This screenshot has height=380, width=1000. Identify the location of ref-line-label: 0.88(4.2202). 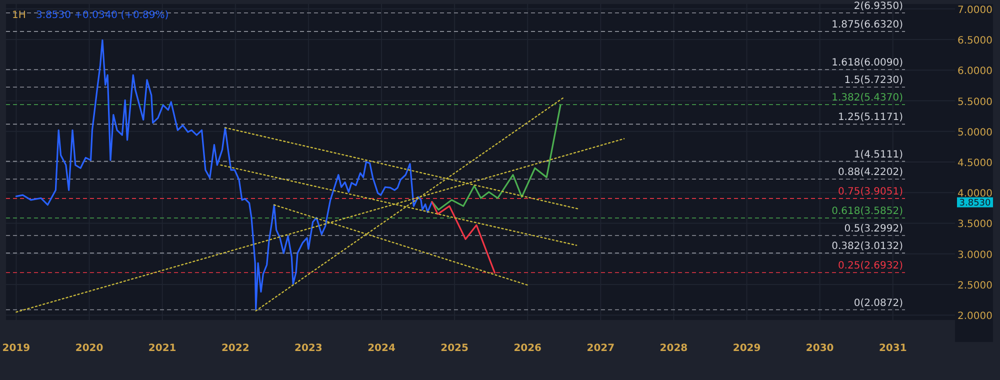
(871, 172).